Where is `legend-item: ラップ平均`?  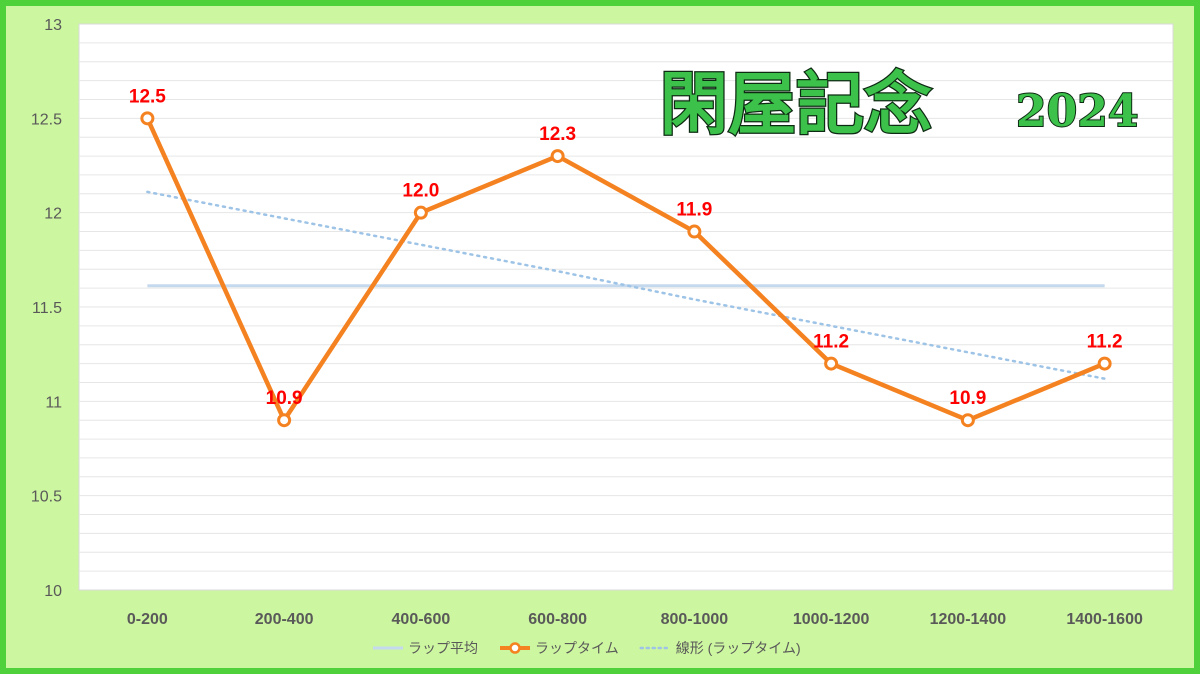 legend-item: ラップ平均 is located at coordinates (425, 648).